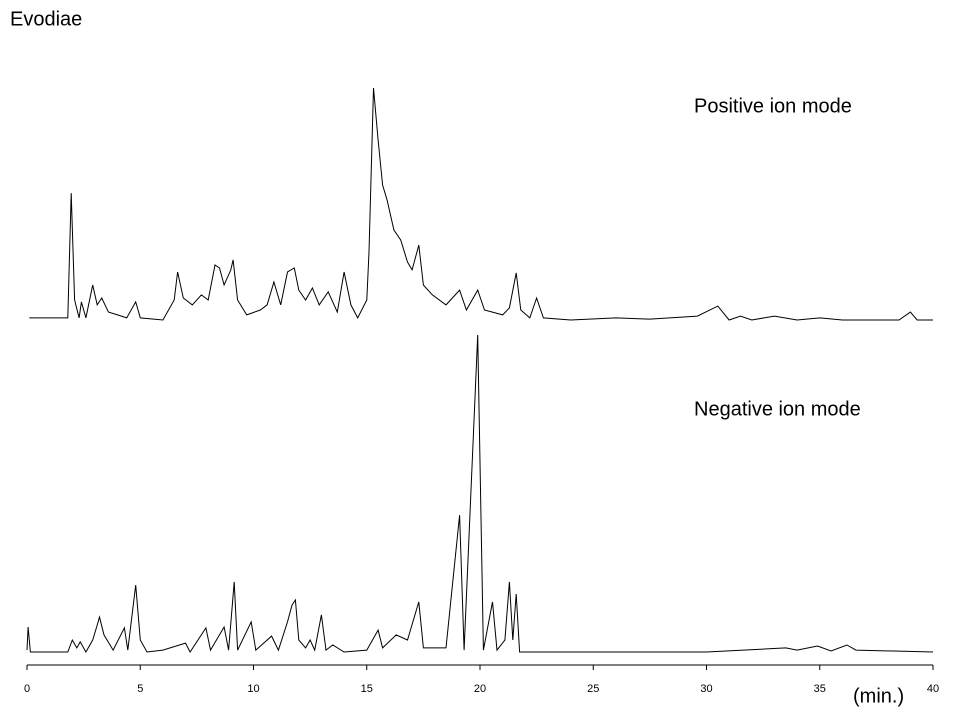 Image resolution: width=960 pixels, height=720 pixels. What do you see at coordinates (820, 689) in the screenshot?
I see `x-tick-label: 35` at bounding box center [820, 689].